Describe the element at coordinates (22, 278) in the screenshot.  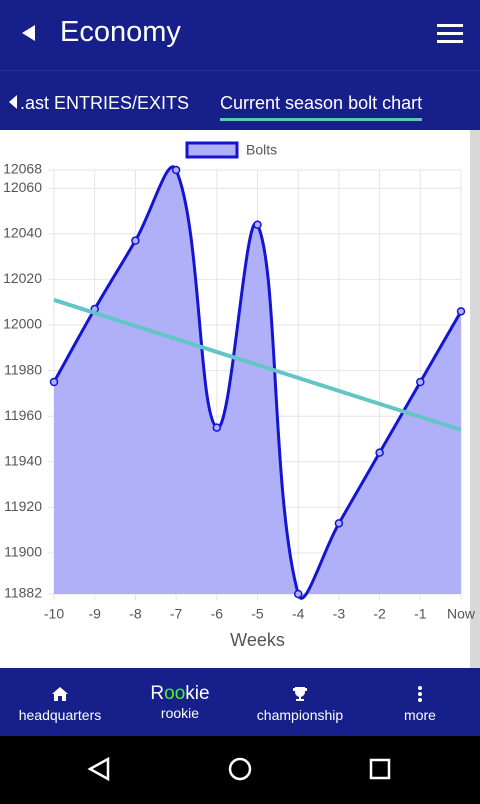
I see `y-tick-label: 12020` at that location.